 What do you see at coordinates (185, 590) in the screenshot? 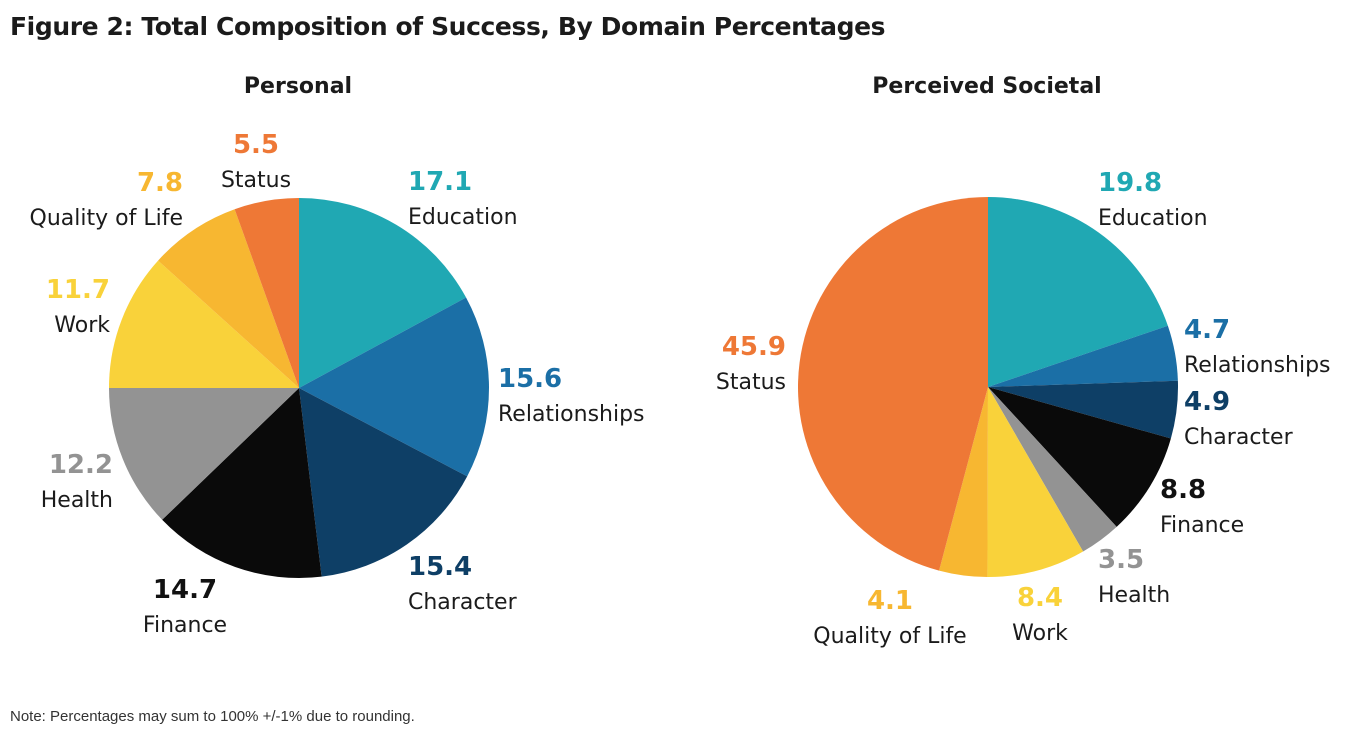
I see `value-label-personal-finance: 14.7` at bounding box center [185, 590].